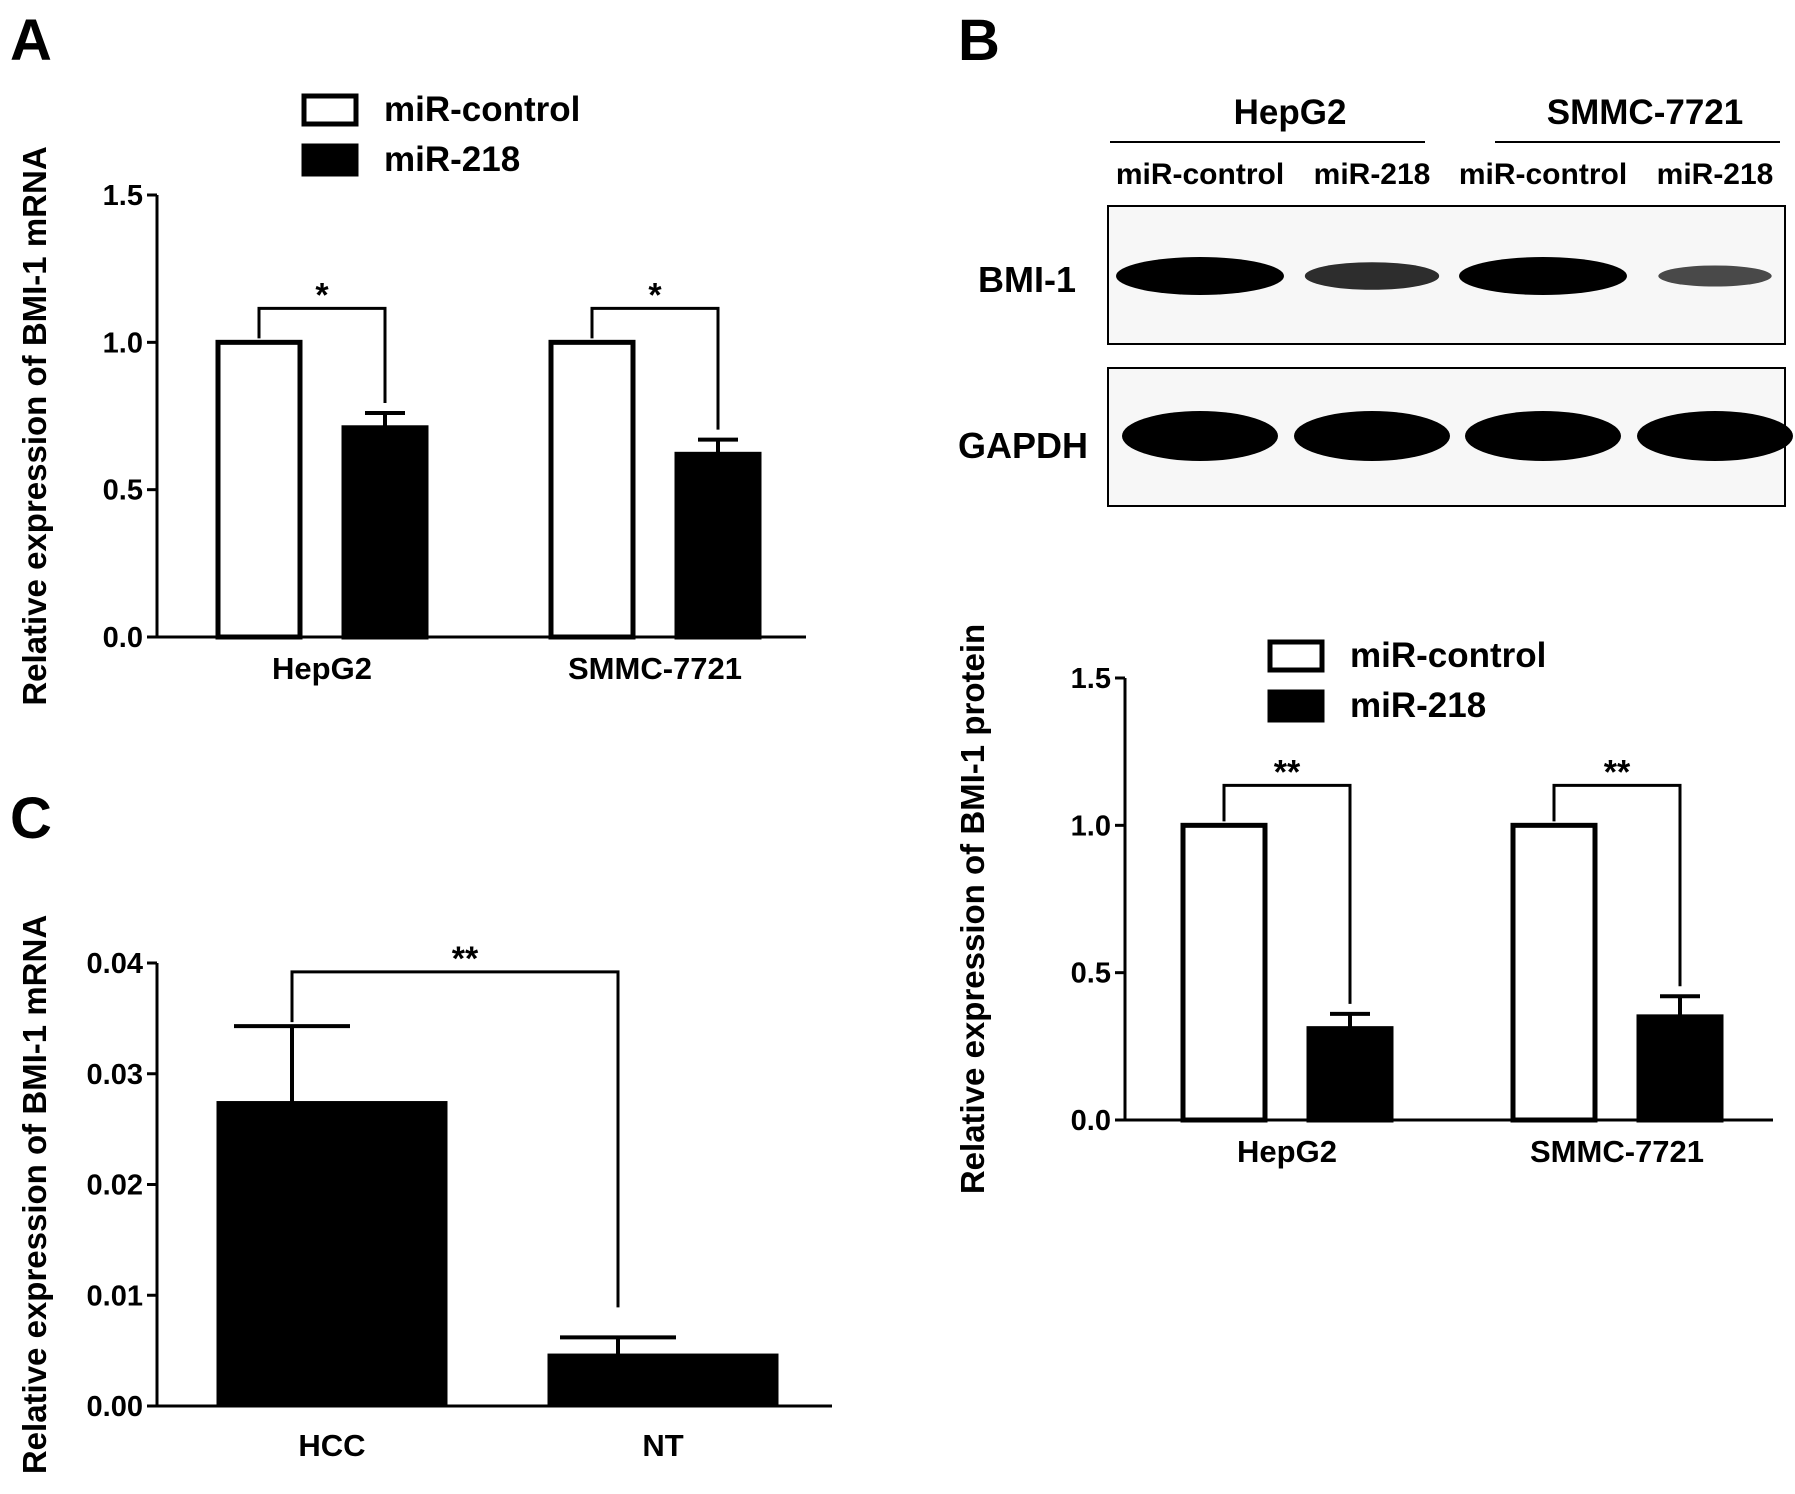  What do you see at coordinates (115, 1407) in the screenshot?
I see `y-tick-label: 0.00` at bounding box center [115, 1407].